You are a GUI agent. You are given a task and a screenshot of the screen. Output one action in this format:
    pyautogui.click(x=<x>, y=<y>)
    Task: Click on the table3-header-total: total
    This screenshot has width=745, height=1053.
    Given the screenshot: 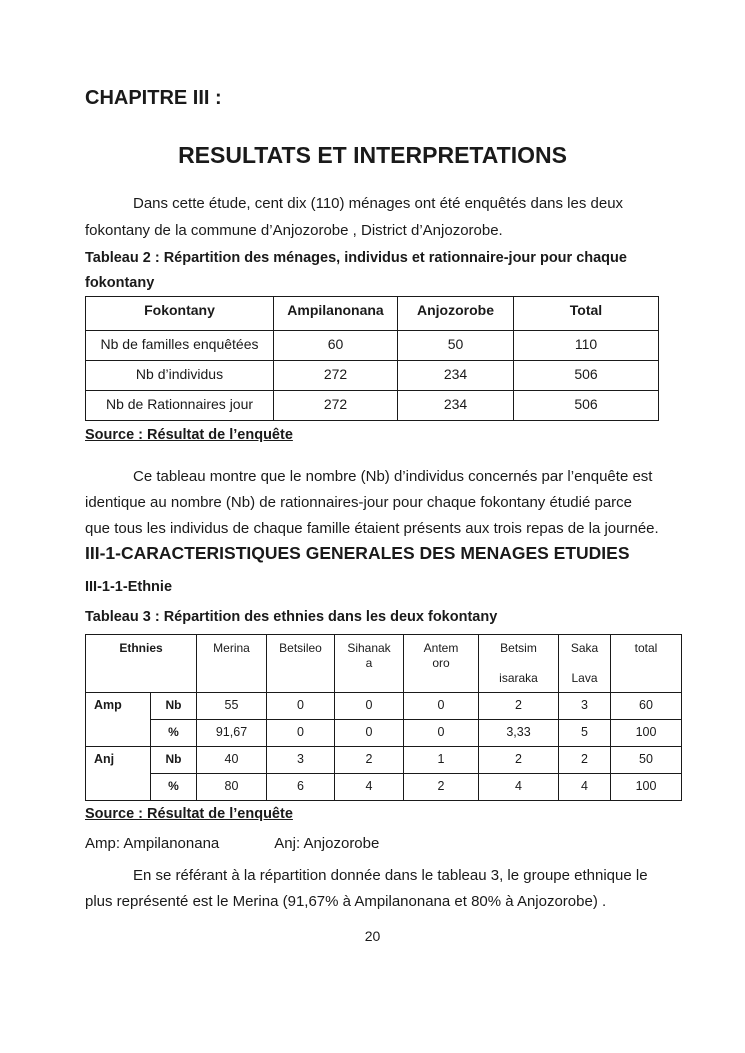 What is the action you would take?
    pyautogui.click(x=646, y=663)
    